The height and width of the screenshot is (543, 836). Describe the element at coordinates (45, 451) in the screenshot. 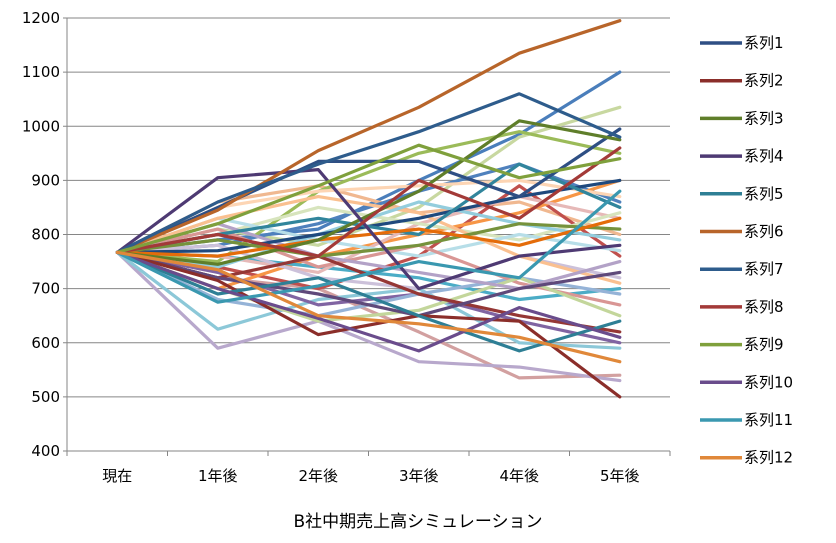

I see `y-tick-label: 400` at that location.